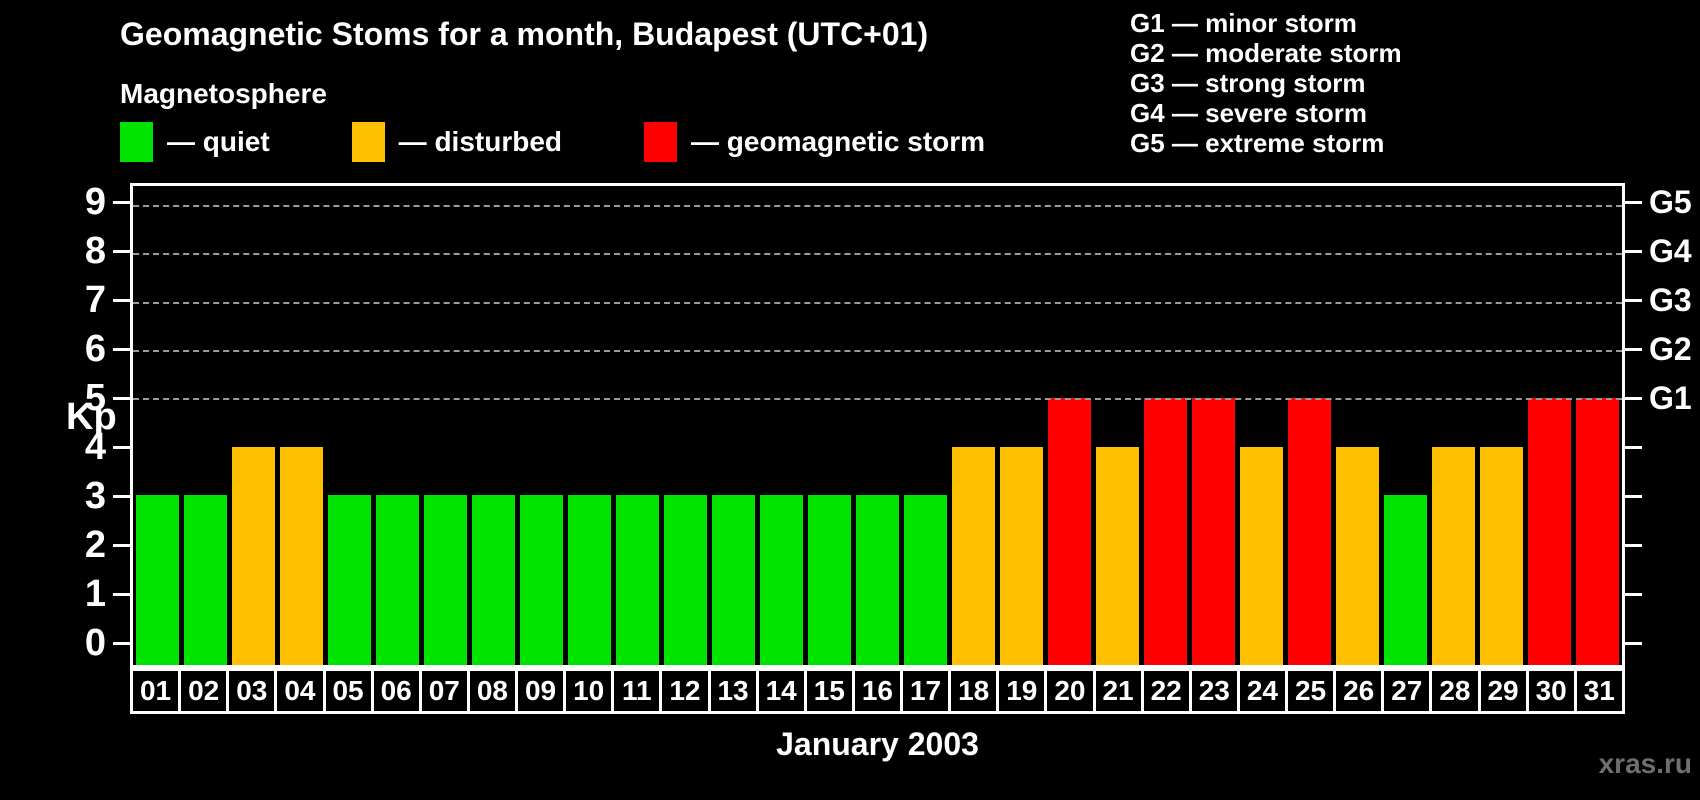 Image resolution: width=1700 pixels, height=800 pixels. What do you see at coordinates (136, 142) in the screenshot?
I see `legend-swatch-quiet` at bounding box center [136, 142].